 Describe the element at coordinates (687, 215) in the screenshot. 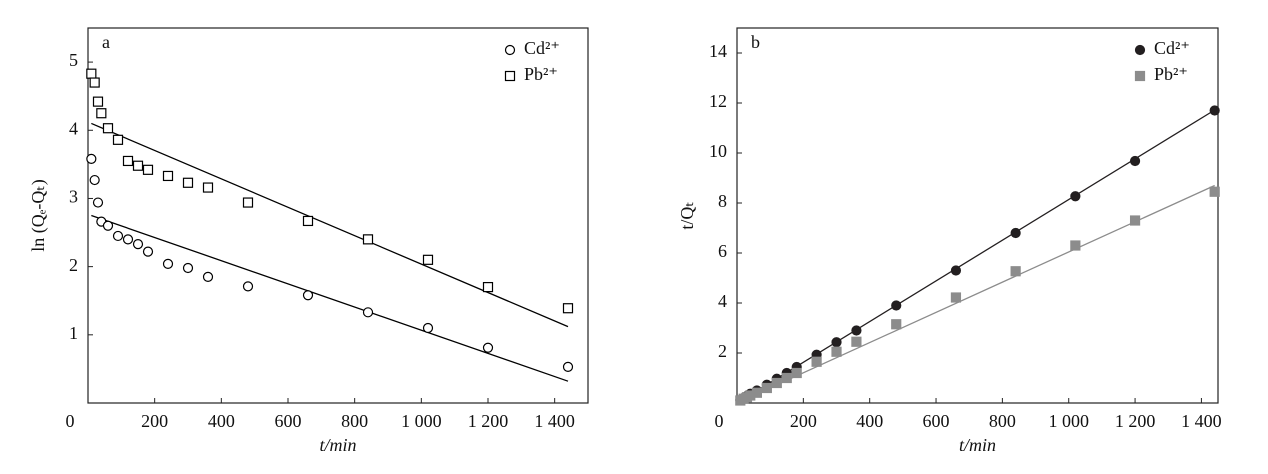

I see `y-axis-label: t/Qₜ` at that location.